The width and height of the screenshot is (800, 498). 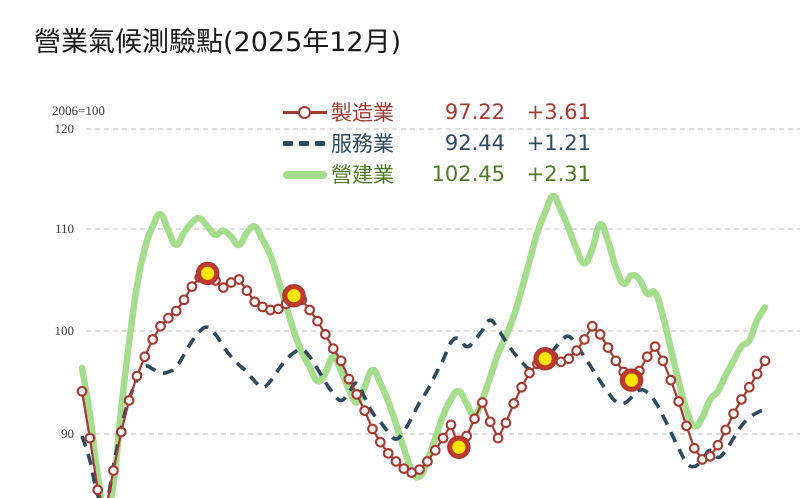 What do you see at coordinates (468, 173) in the screenshot?
I see `legend-value-construction: 102.45` at bounding box center [468, 173].